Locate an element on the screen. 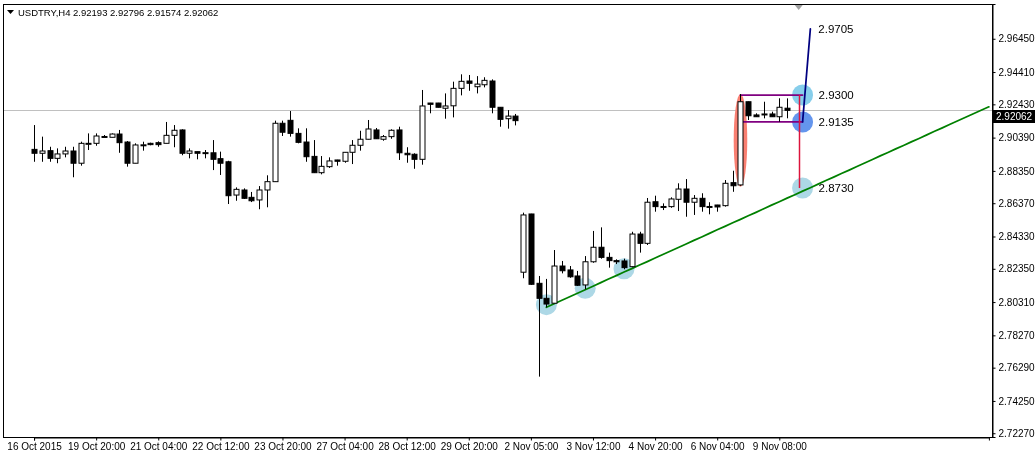 This screenshot has height=457, width=1036. chart-title: USDTRY,H4 2.92193 2.92796 2.91574 2.92062 is located at coordinates (118, 12).